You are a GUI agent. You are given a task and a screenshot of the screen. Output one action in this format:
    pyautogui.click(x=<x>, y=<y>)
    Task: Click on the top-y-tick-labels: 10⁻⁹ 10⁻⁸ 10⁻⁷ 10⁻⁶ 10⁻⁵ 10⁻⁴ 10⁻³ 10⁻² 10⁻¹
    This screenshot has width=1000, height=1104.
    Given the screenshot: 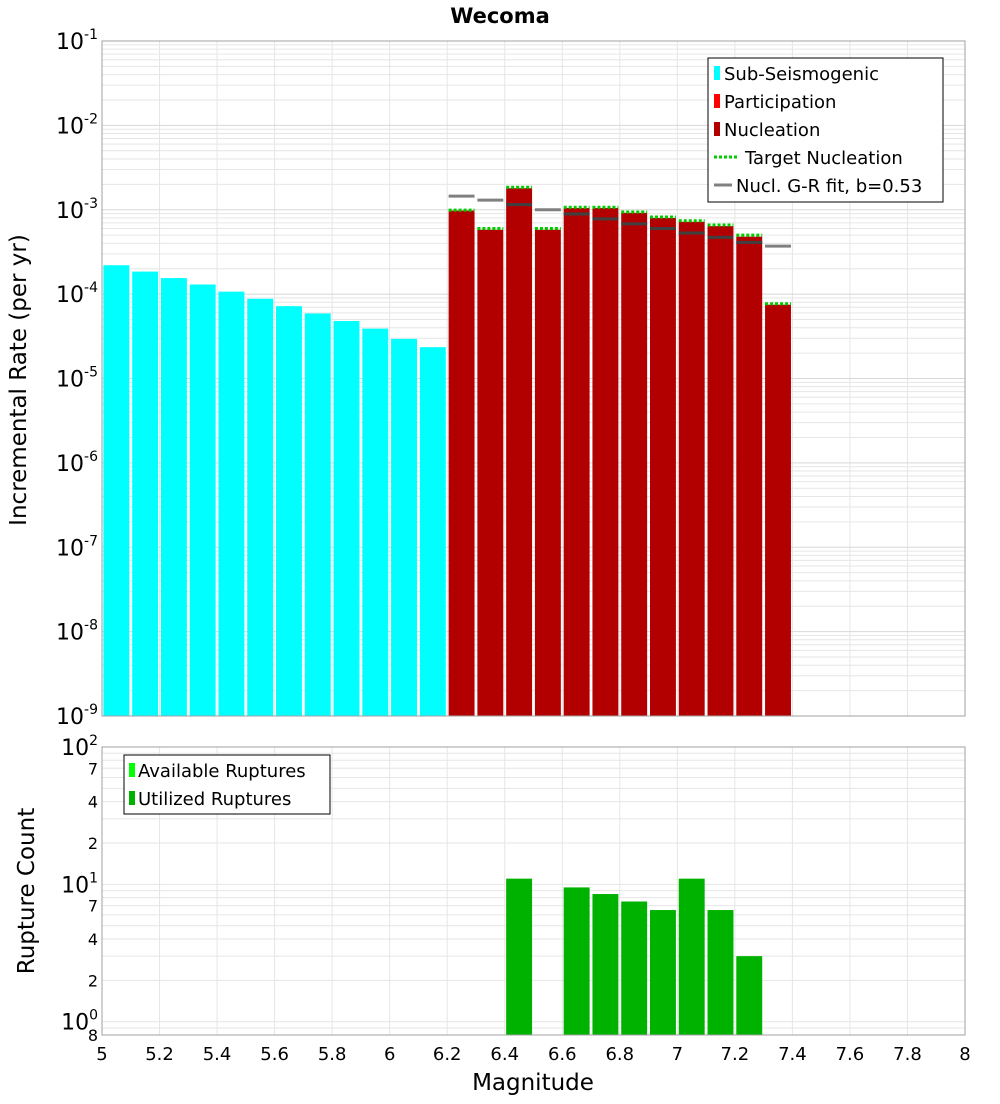 What is the action you would take?
    pyautogui.click(x=77, y=378)
    